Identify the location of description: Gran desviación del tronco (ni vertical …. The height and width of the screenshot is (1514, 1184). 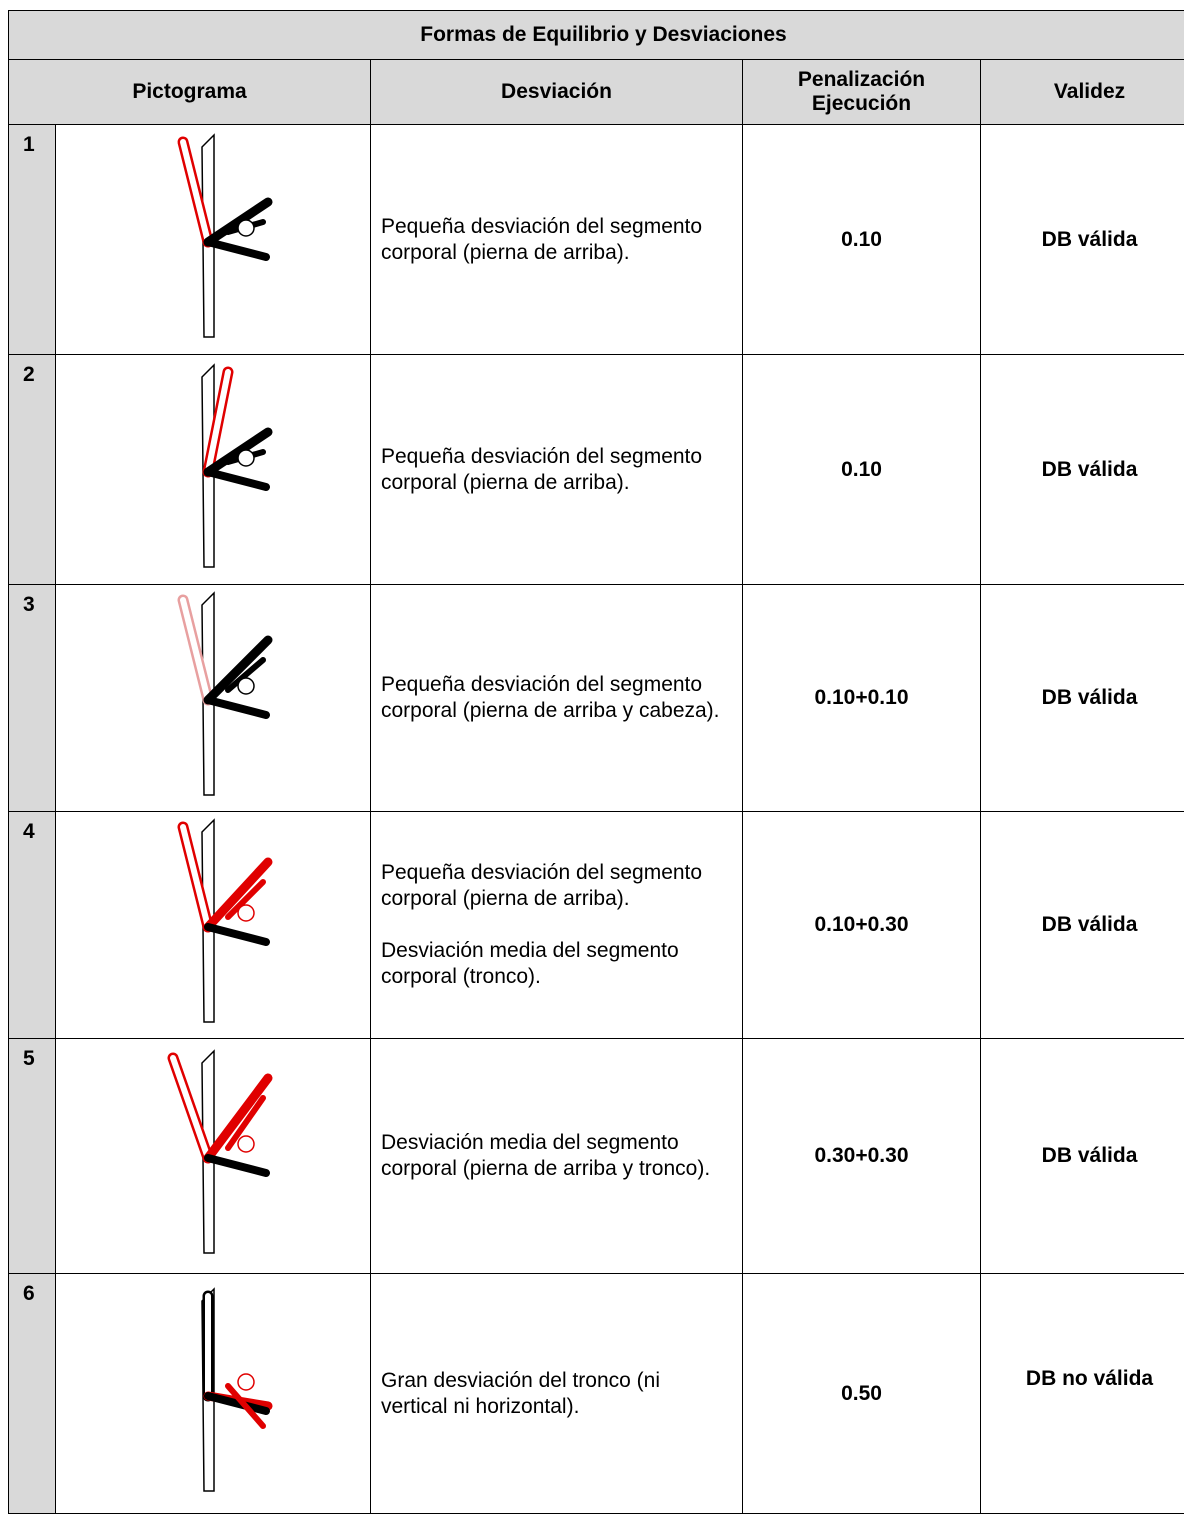
(557, 1394).